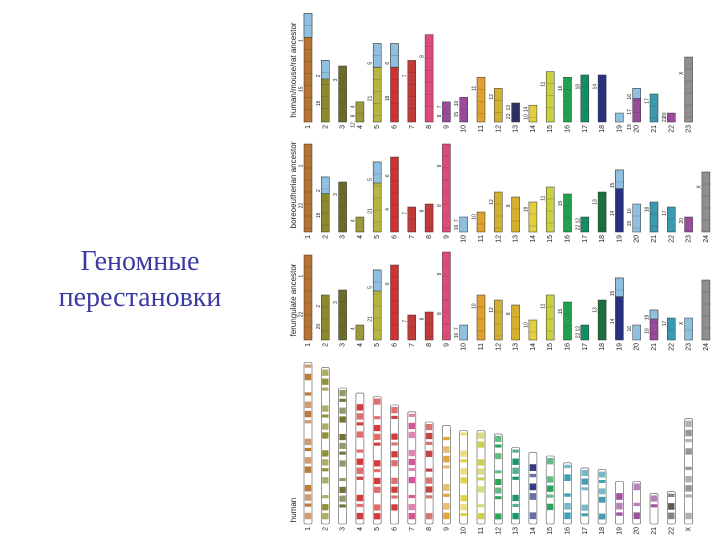 The height and width of the screenshot is (540, 720). What do you see at coordinates (561, 312) in the screenshot?
I see `segment-label: 15` at bounding box center [561, 312].